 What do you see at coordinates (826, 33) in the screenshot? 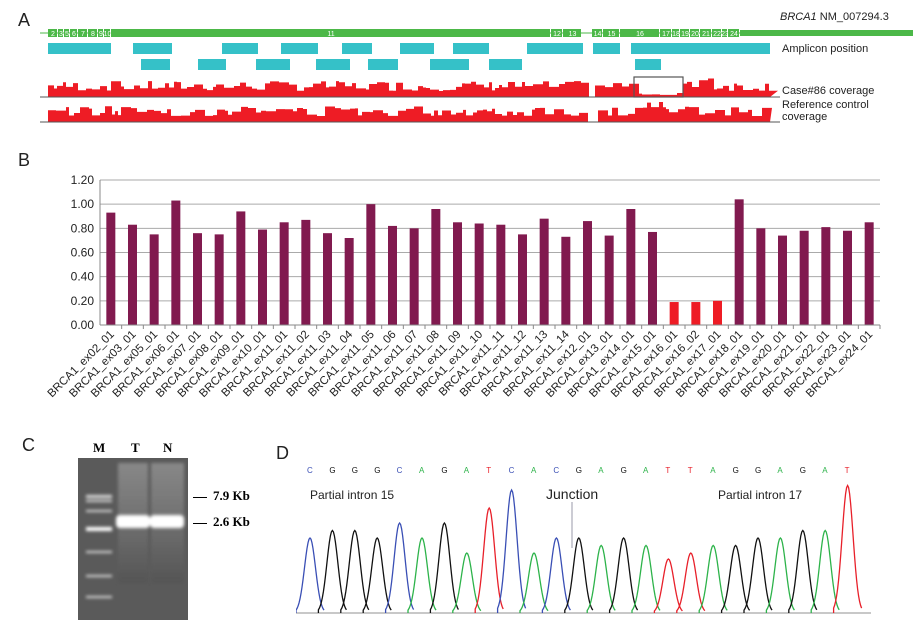
I see `utr-block` at bounding box center [826, 33].